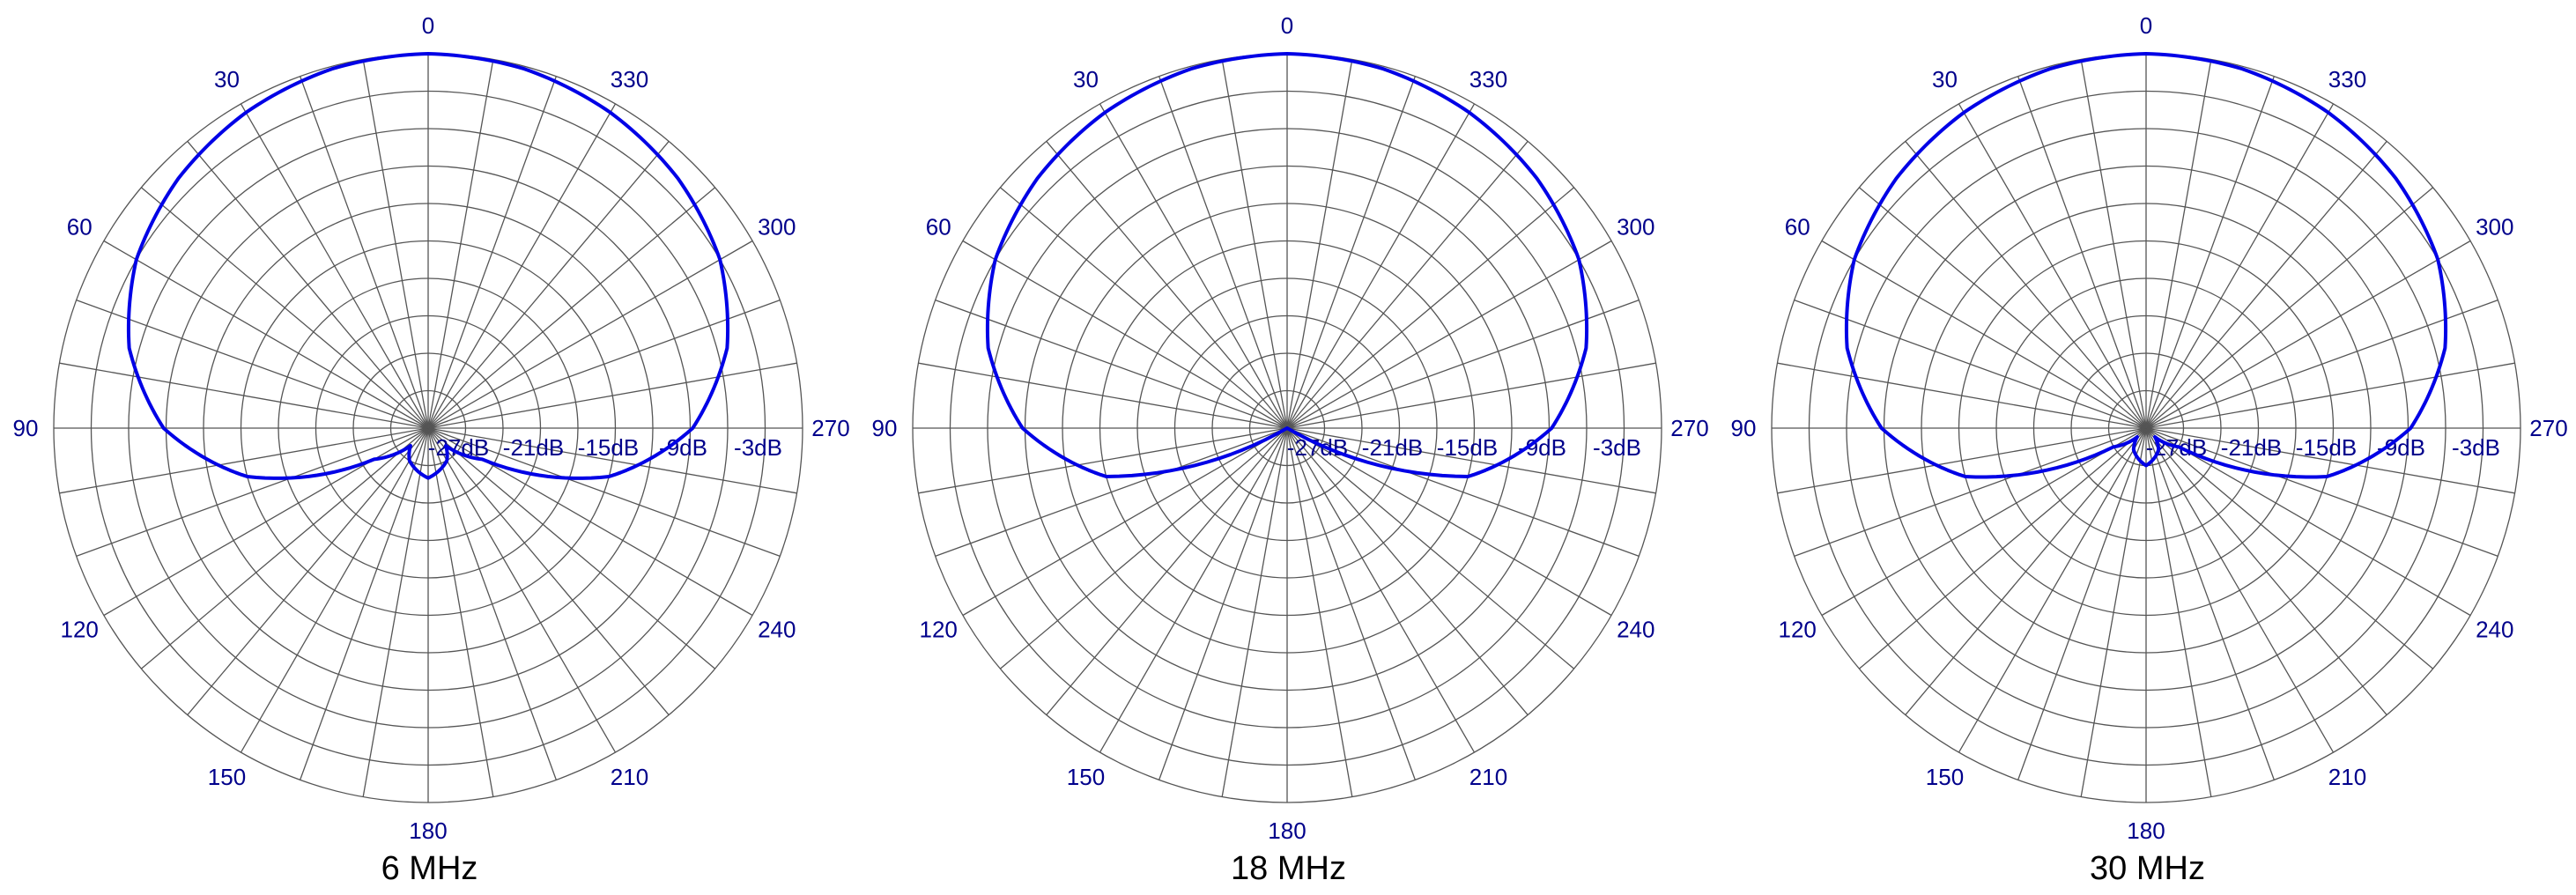  Describe the element at coordinates (2347, 79) in the screenshot. I see `angle-tick-label: 330` at that location.